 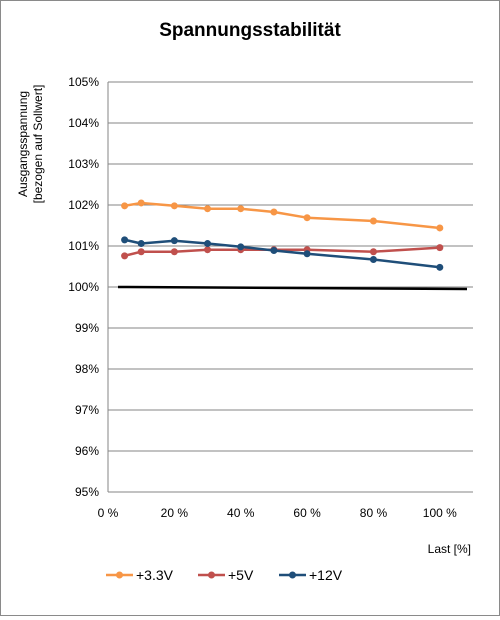 What do you see at coordinates (83, 287) in the screenshot?
I see `y-tick-label: 100%` at bounding box center [83, 287].